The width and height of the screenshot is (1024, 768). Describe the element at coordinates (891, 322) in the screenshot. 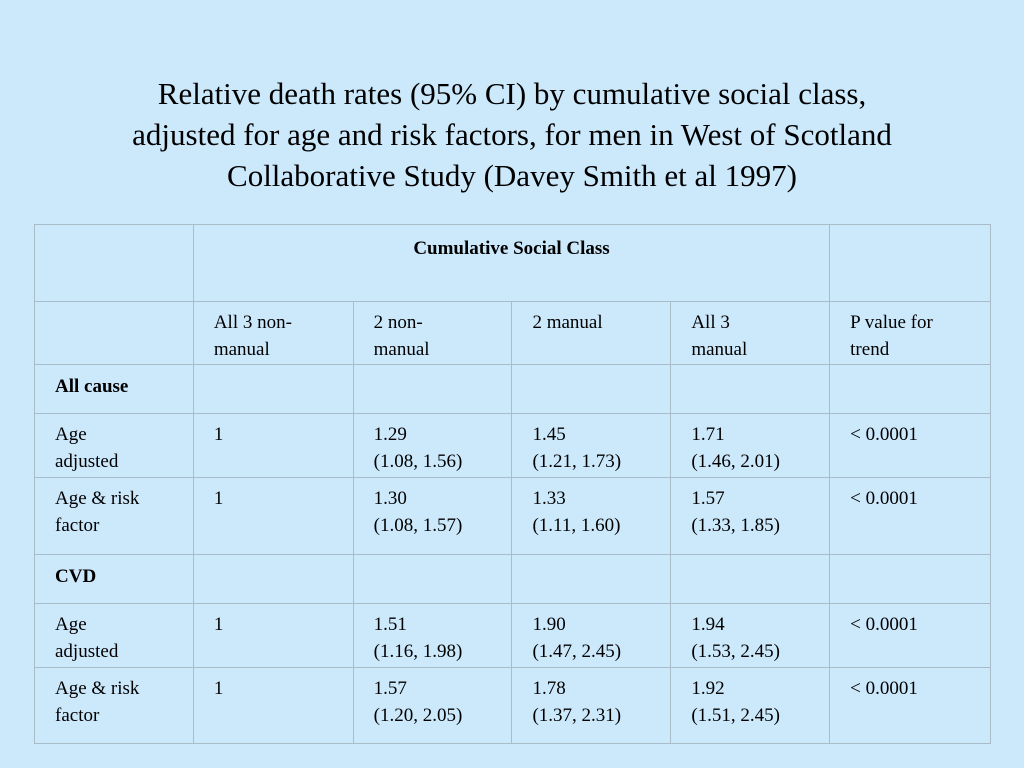

I see `column-header-line: P value for` at that location.